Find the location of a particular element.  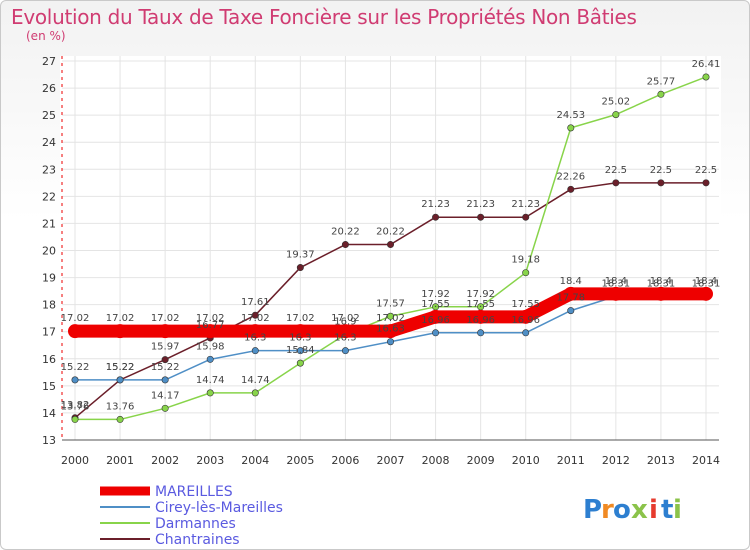

data-label: 15.84 is located at coordinates (300, 350).